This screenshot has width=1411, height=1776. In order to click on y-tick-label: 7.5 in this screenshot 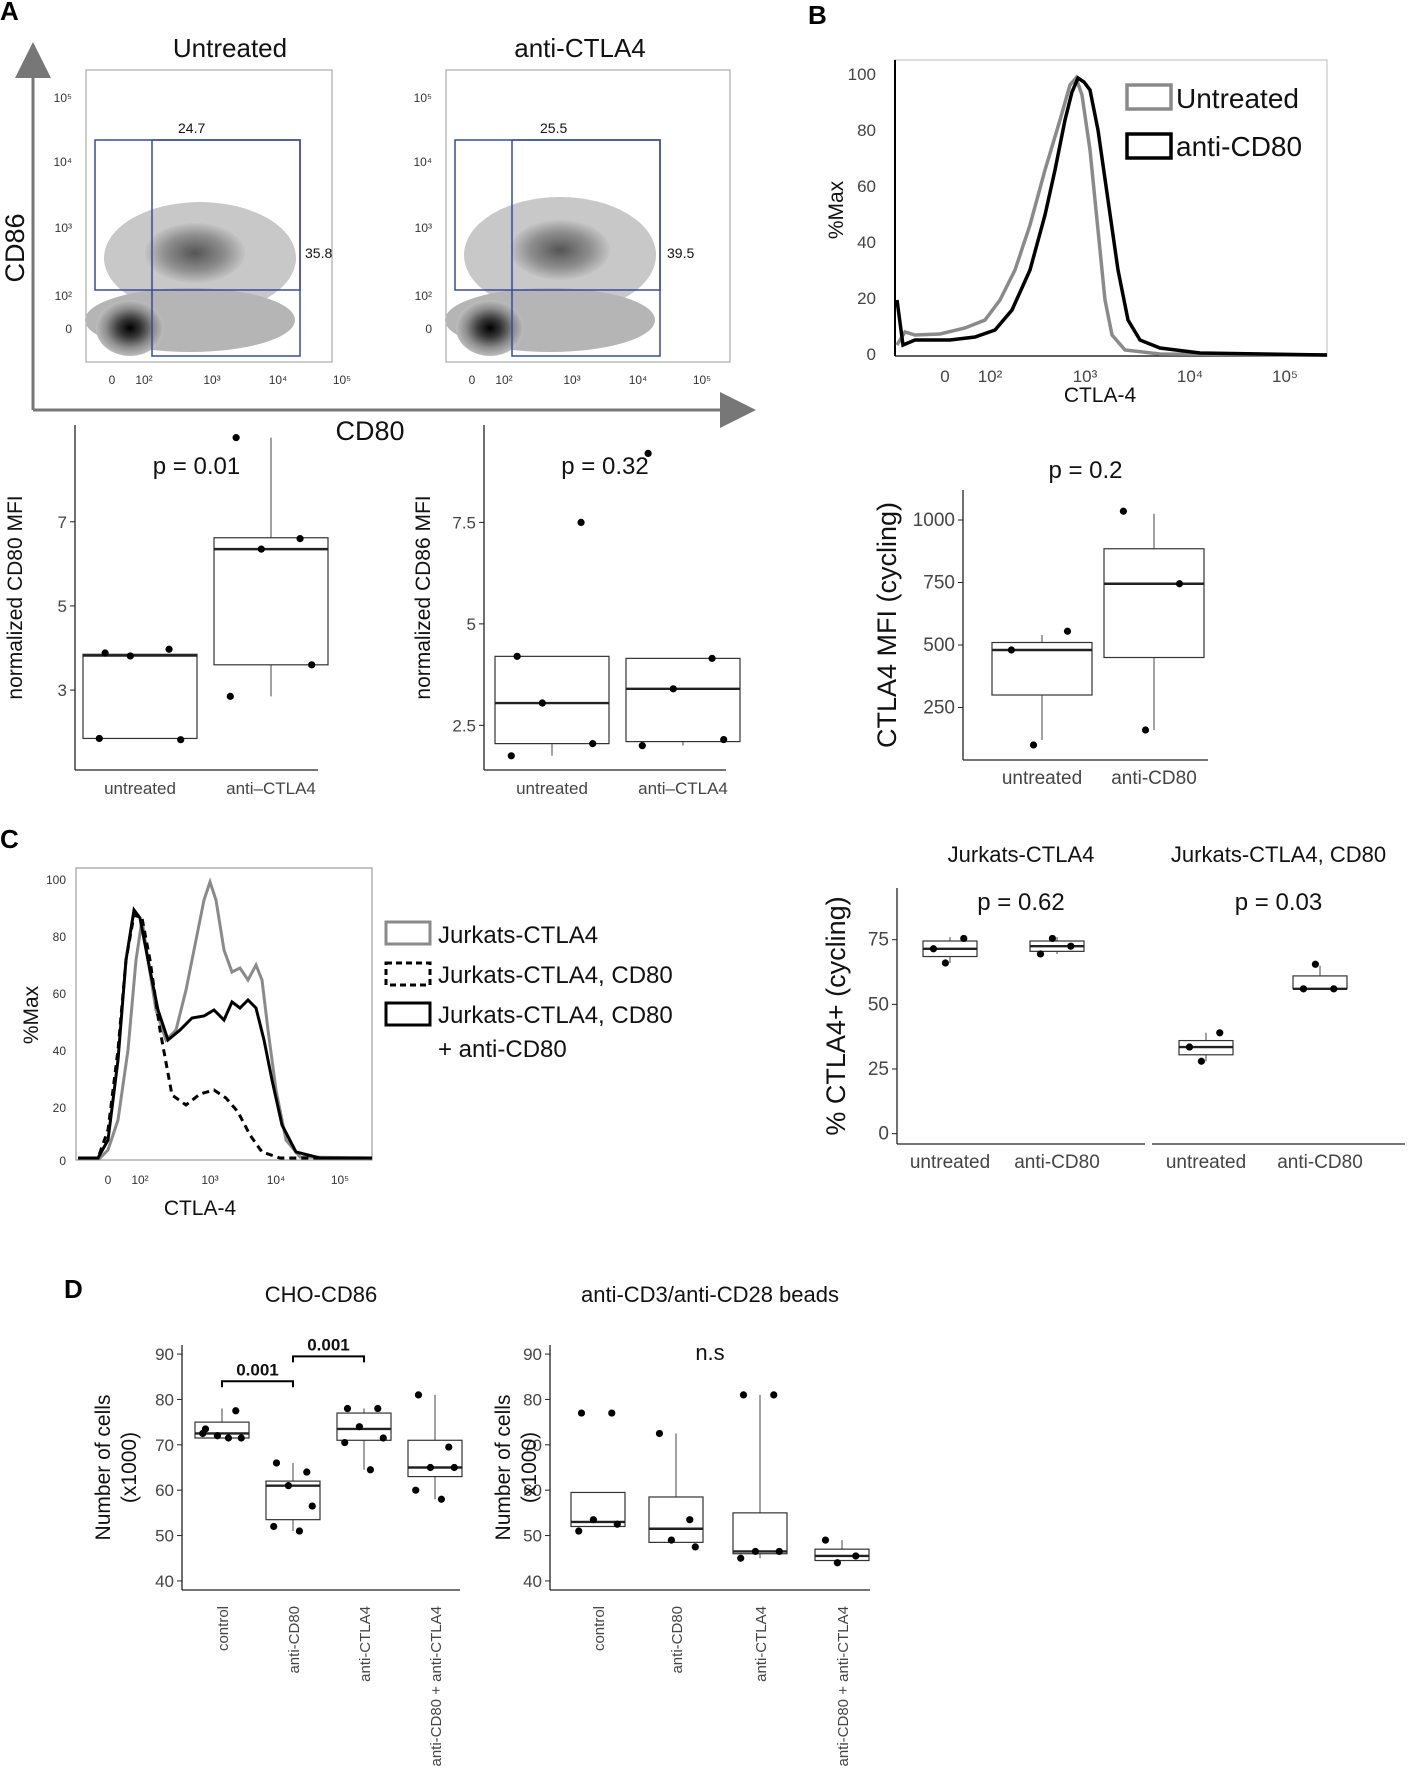, I will do `click(464, 522)`.